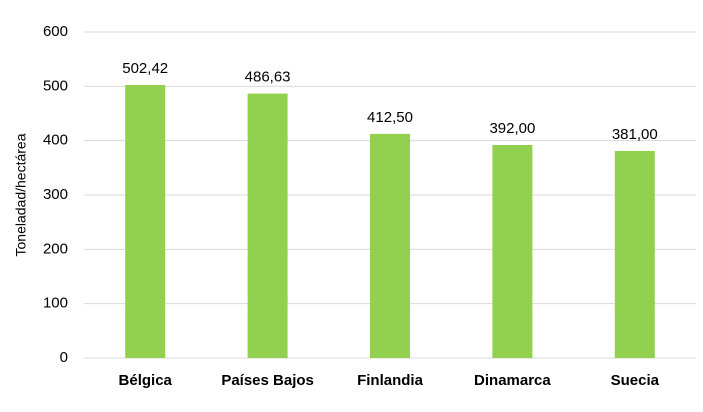 The height and width of the screenshot is (412, 703). I want to click on x-tick-label: Finlandia, so click(390, 380).